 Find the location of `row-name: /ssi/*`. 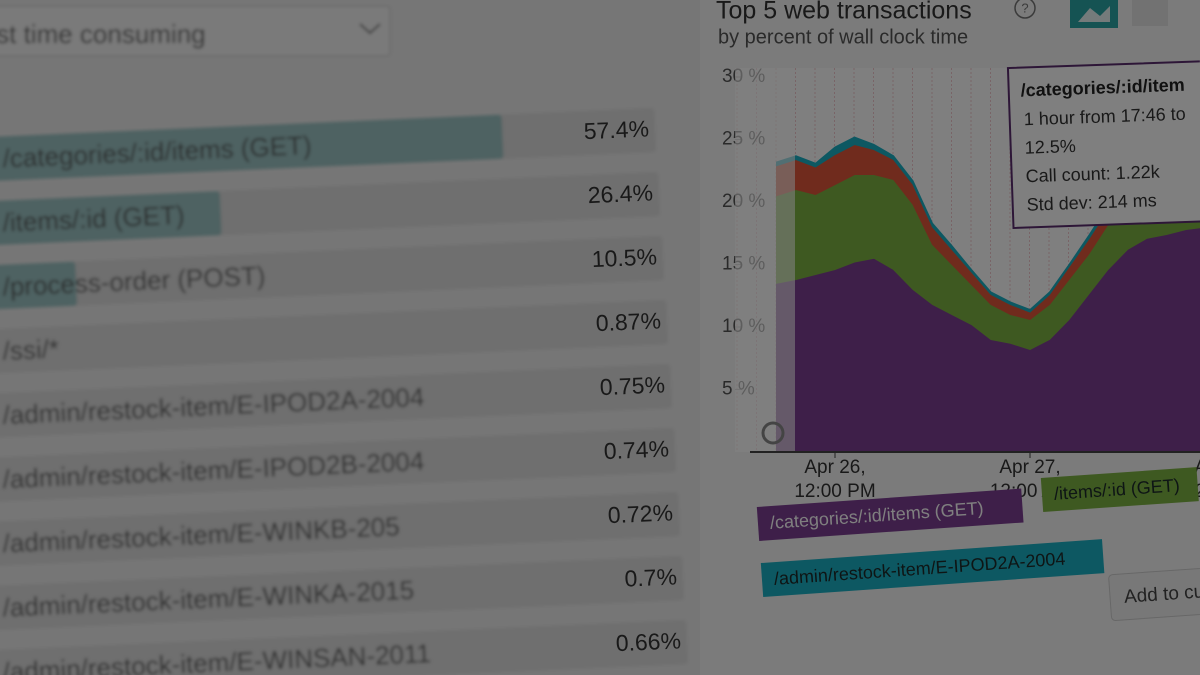

row-name: /ssi/* is located at coordinates (31, 349).